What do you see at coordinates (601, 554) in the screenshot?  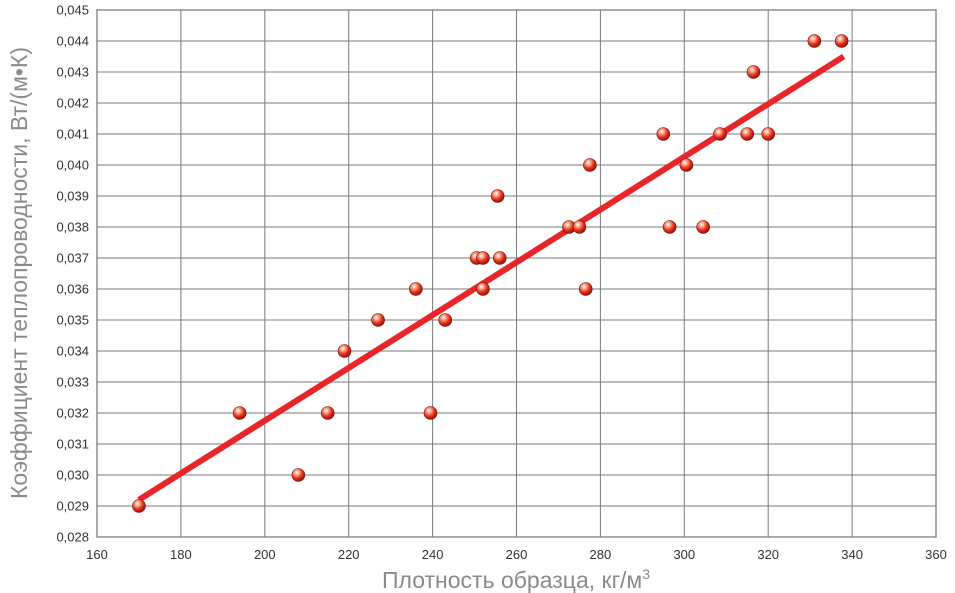 I see `x-tick-label: 280` at bounding box center [601, 554].